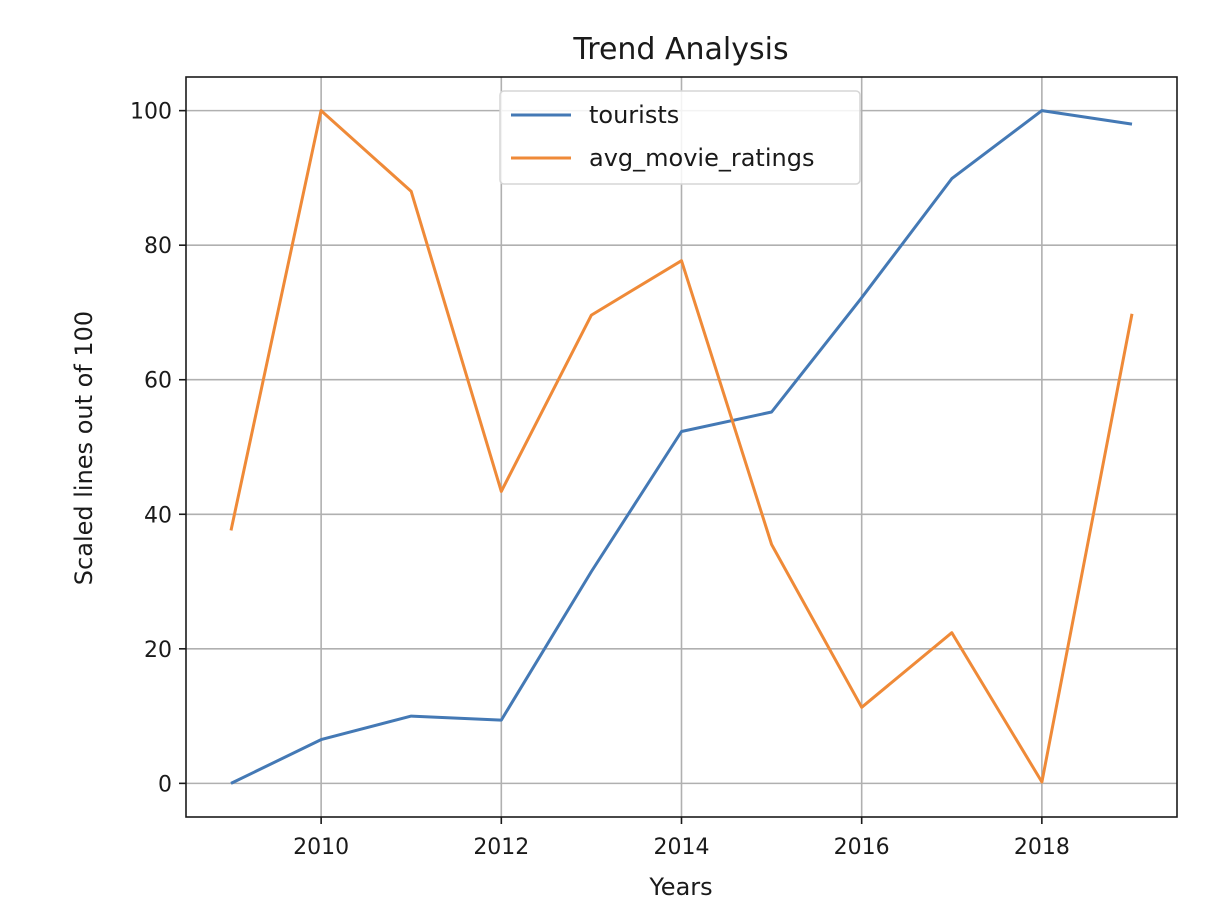  Describe the element at coordinates (151, 112) in the screenshot. I see `y-tick-label-100: 100` at that location.